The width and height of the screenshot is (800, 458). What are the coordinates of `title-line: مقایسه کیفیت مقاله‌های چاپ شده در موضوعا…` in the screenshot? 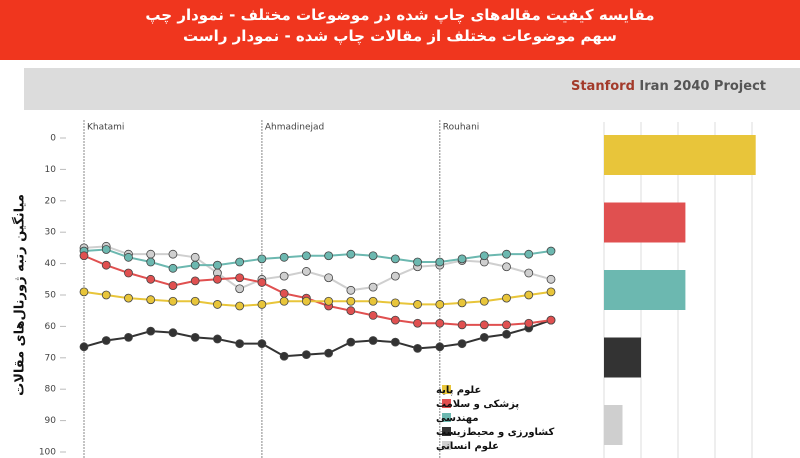 It's located at (400, 15).